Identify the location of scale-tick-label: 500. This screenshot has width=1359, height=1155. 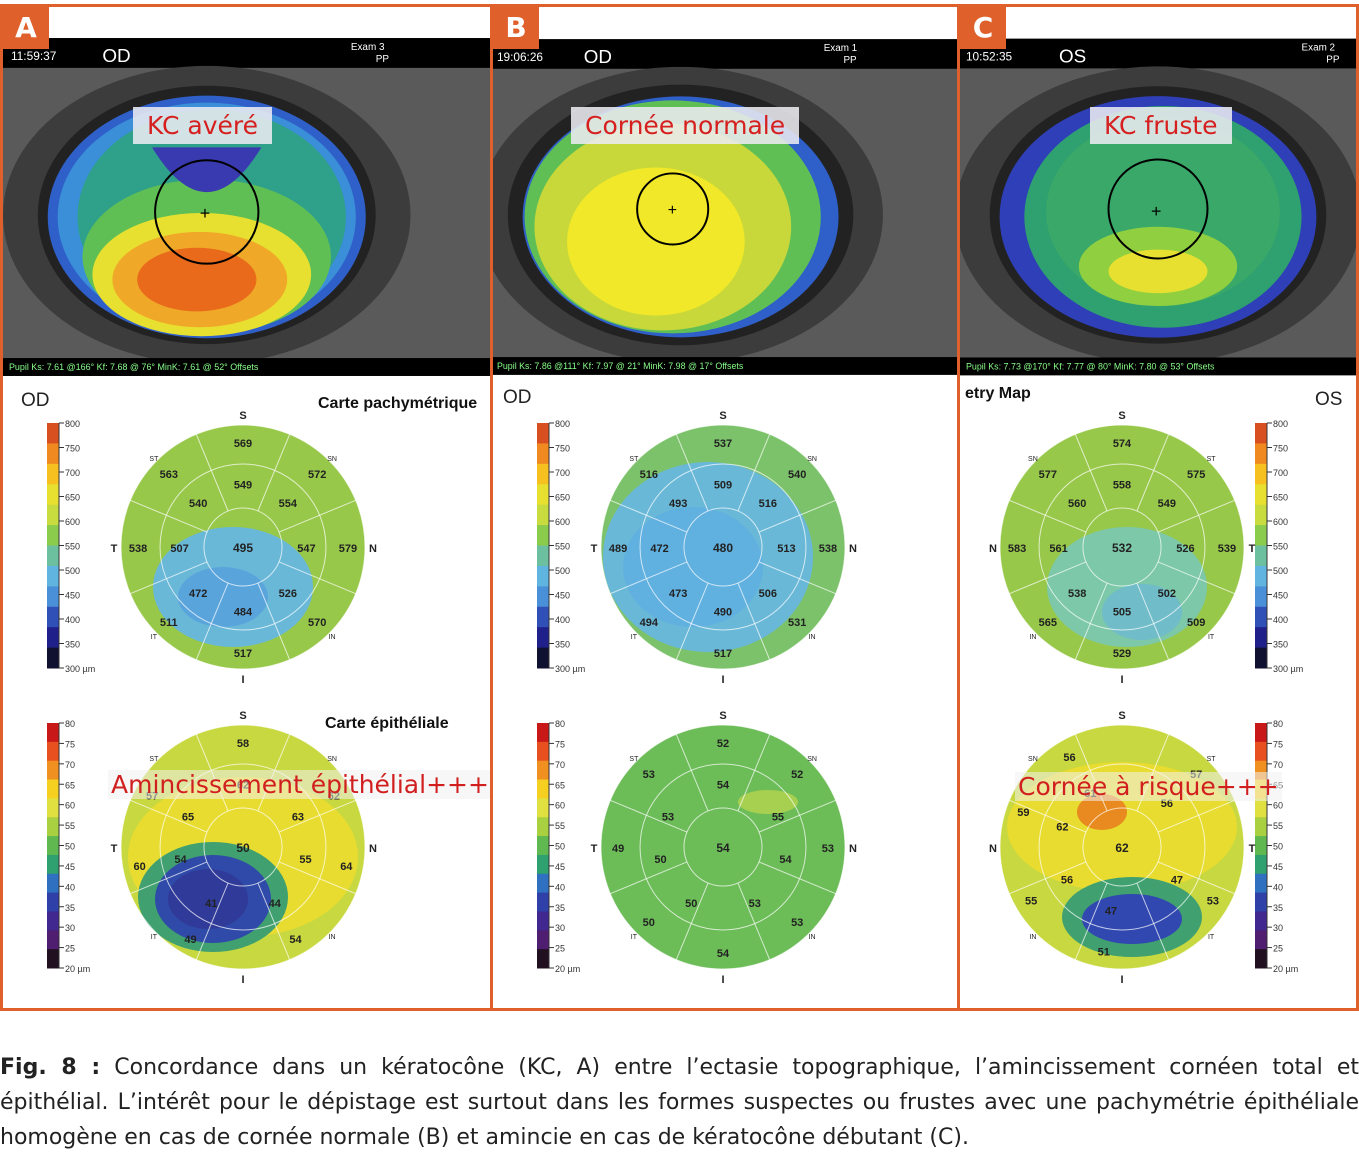
(1280, 571).